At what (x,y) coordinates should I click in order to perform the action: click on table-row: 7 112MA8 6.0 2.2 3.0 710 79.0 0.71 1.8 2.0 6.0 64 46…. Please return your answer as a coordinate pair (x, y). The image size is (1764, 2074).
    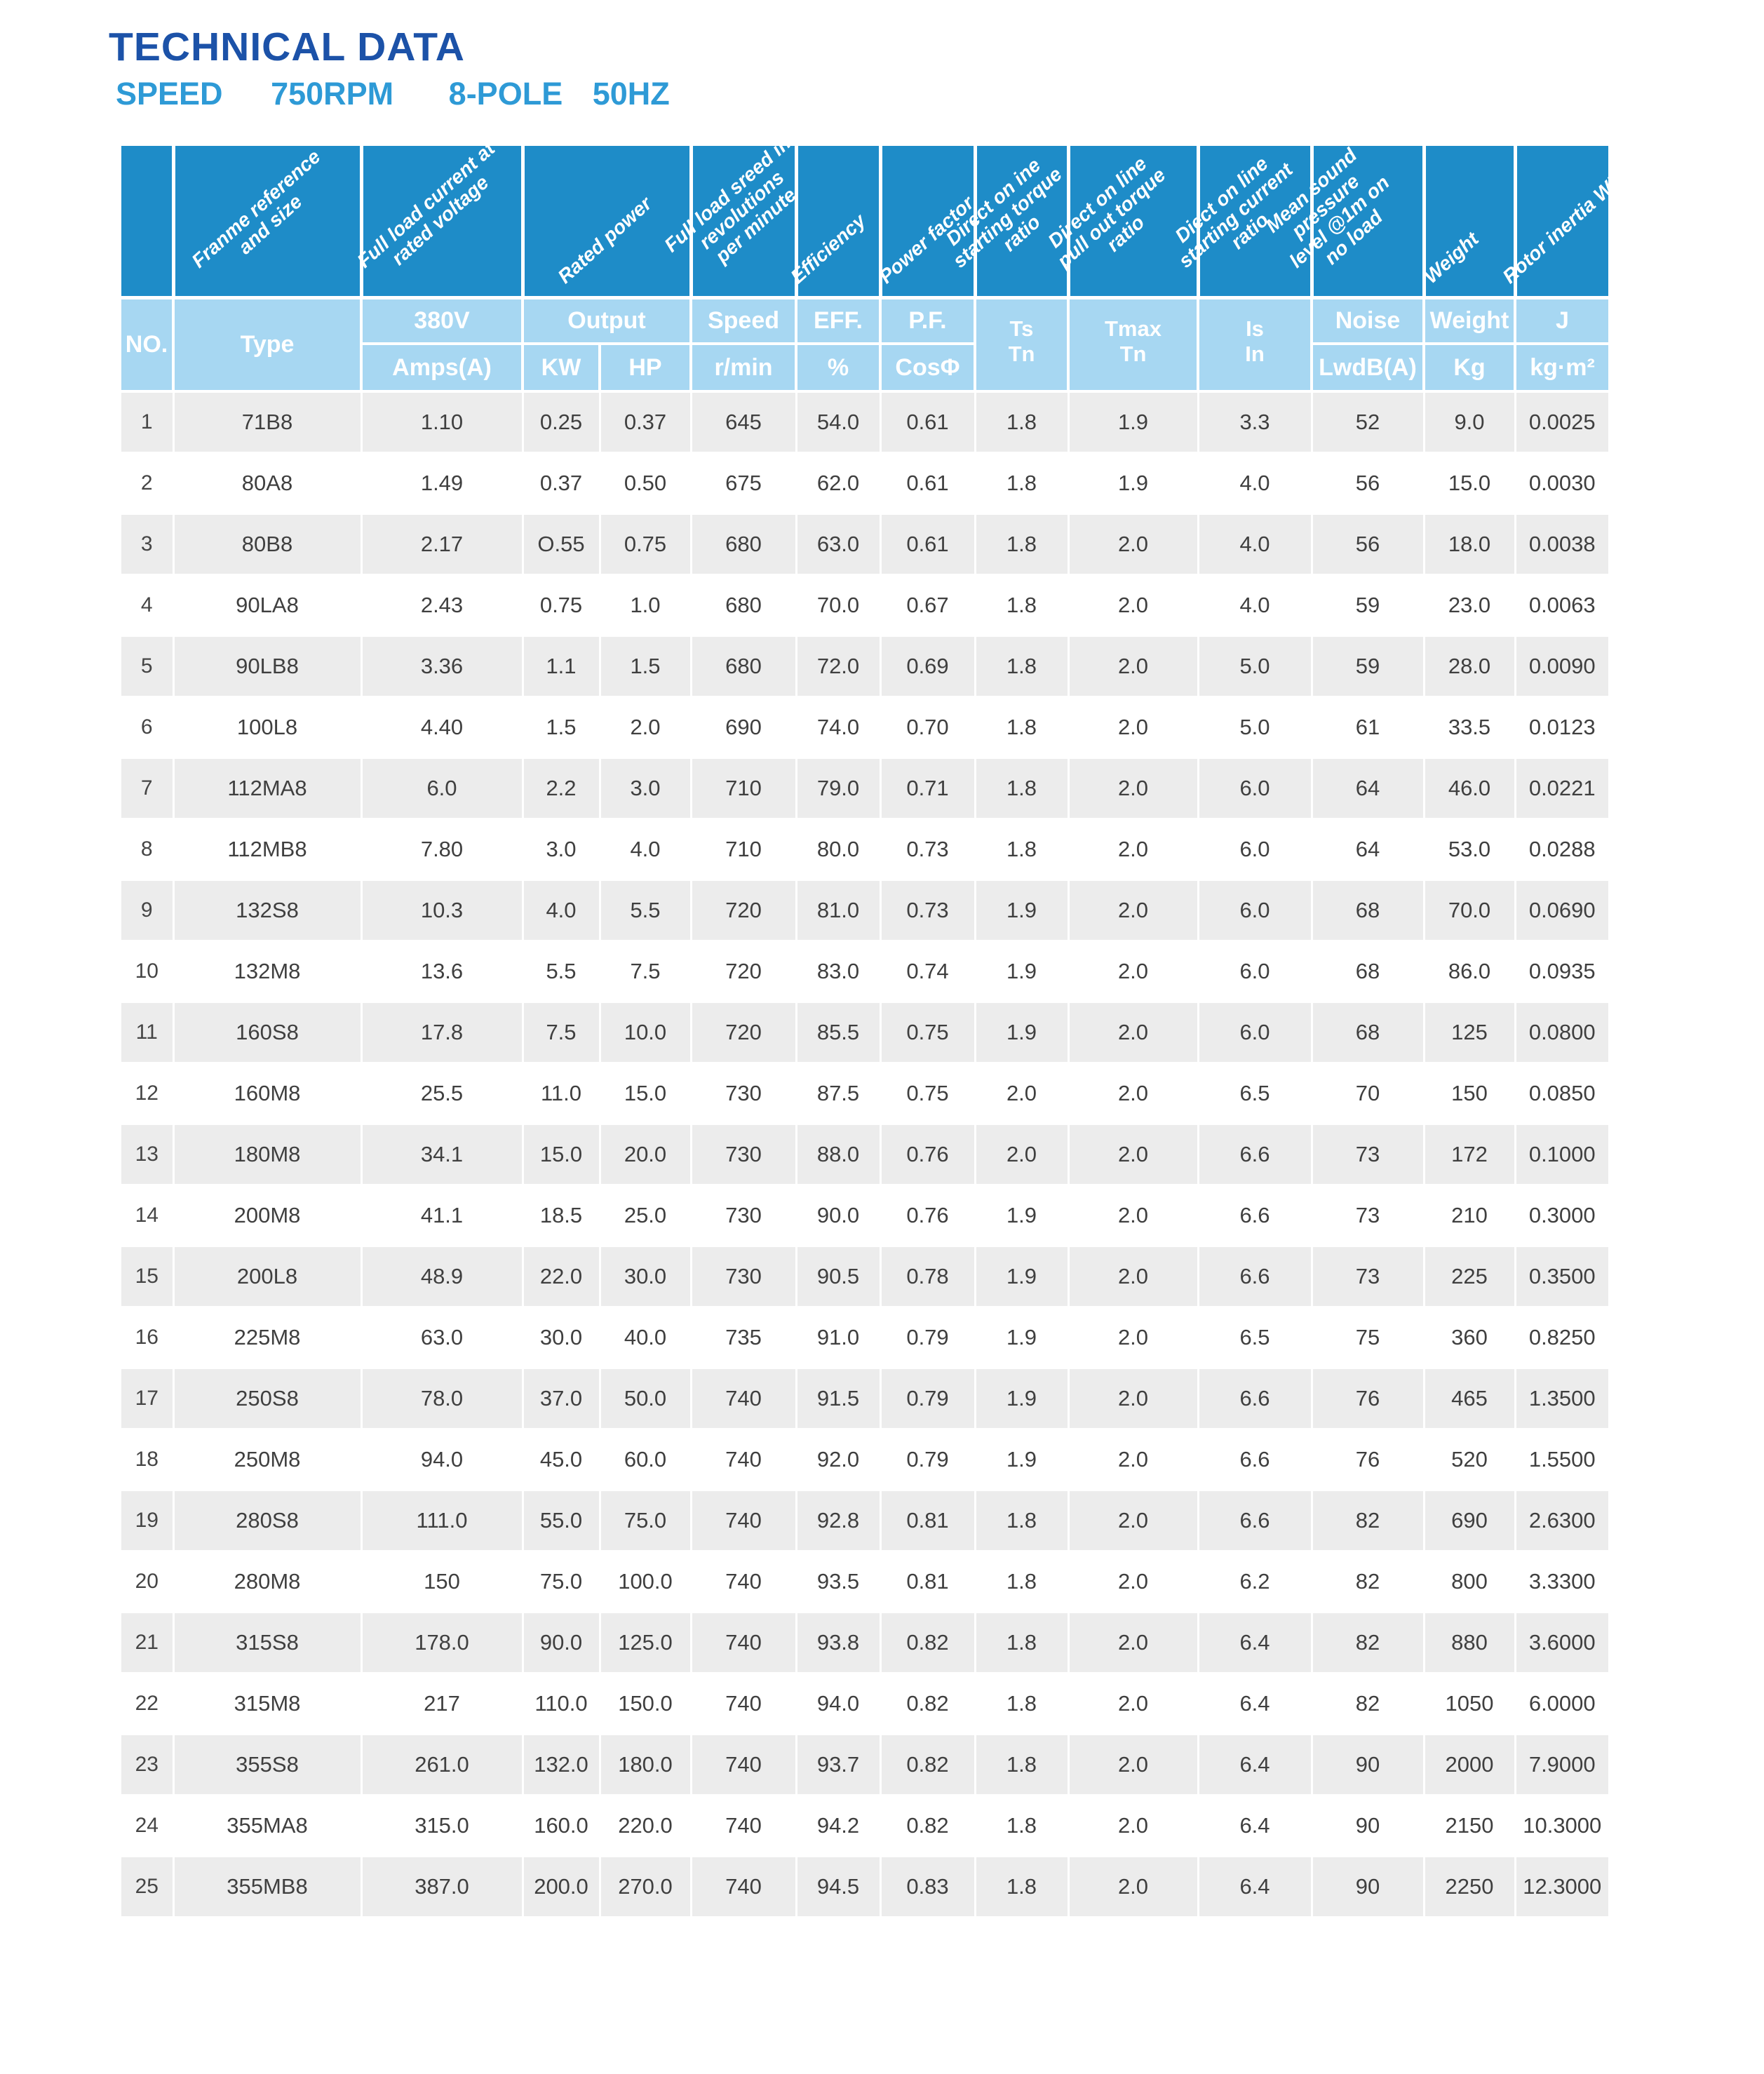
    Looking at the image, I should click on (864, 788).